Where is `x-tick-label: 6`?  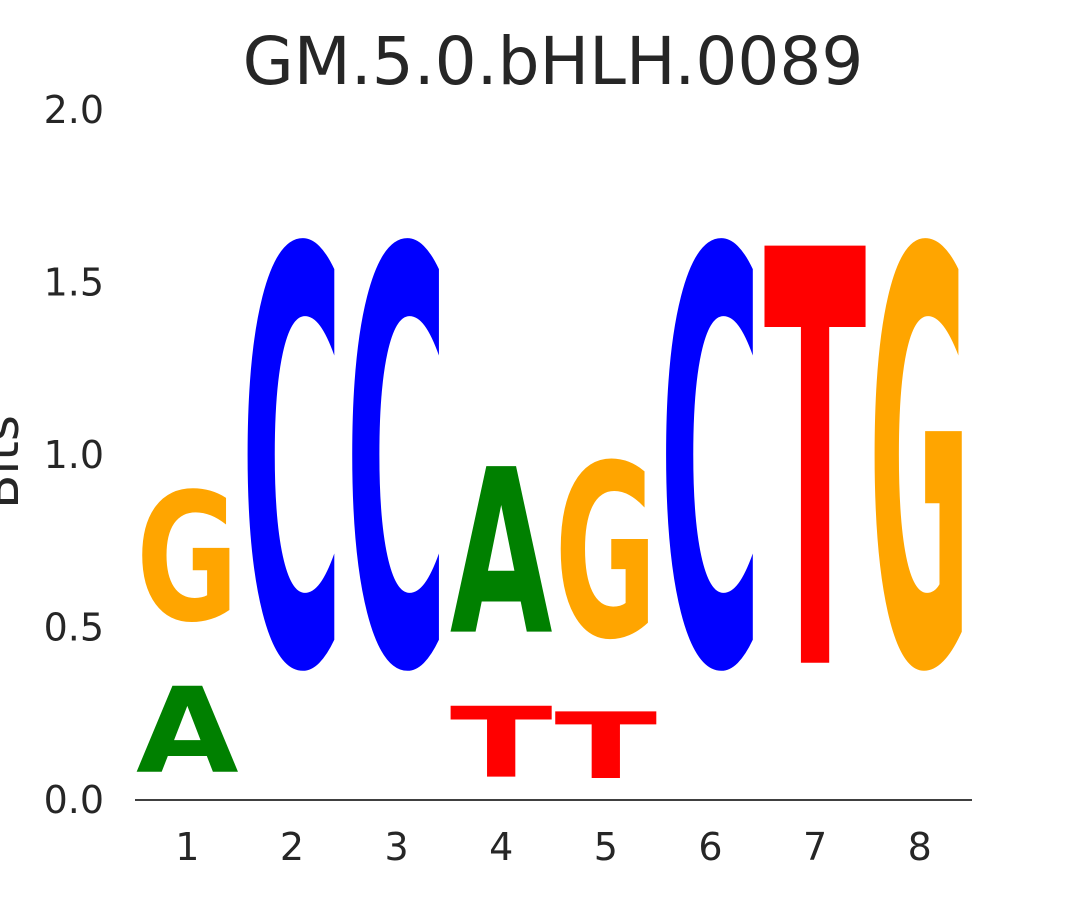
x-tick-label: 6 is located at coordinates (710, 847).